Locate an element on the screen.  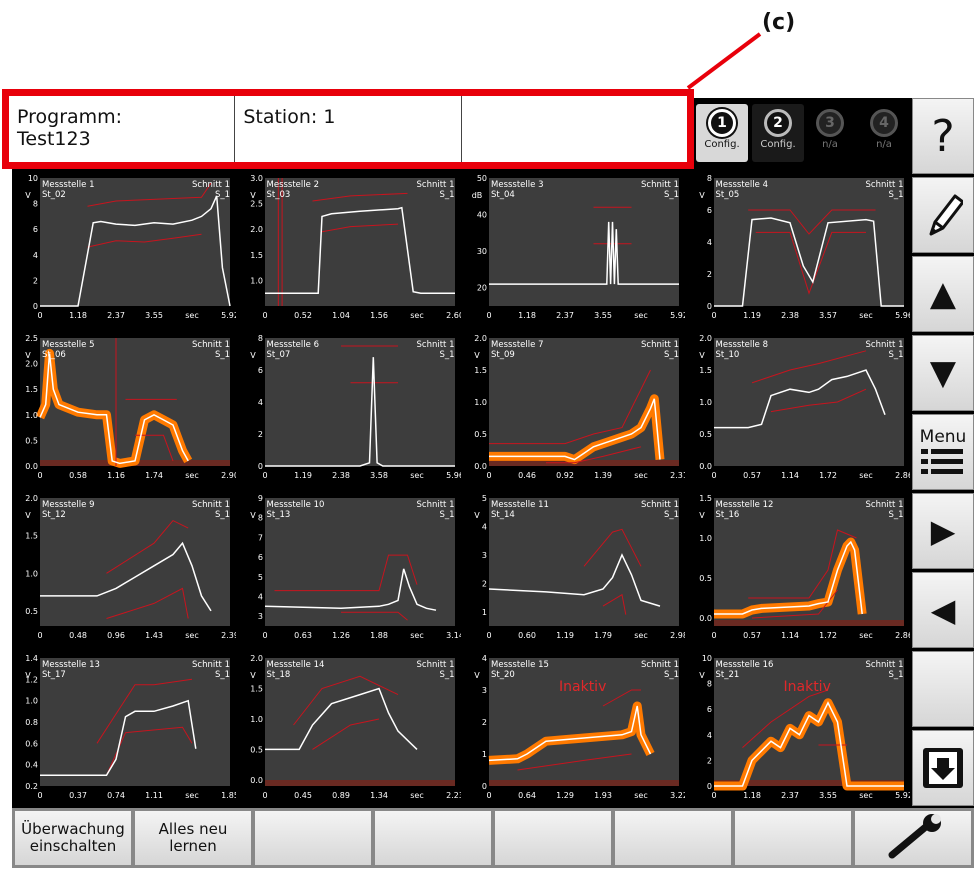
x-tick-label: 2.38 is located at coordinates (341, 475).